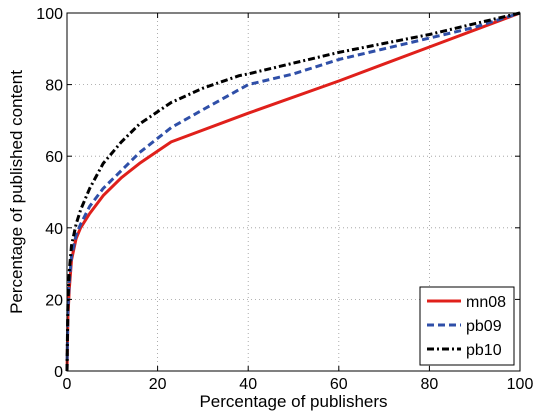  What do you see at coordinates (293, 401) in the screenshot?
I see `x-axis-label: Percentage of publishers` at bounding box center [293, 401].